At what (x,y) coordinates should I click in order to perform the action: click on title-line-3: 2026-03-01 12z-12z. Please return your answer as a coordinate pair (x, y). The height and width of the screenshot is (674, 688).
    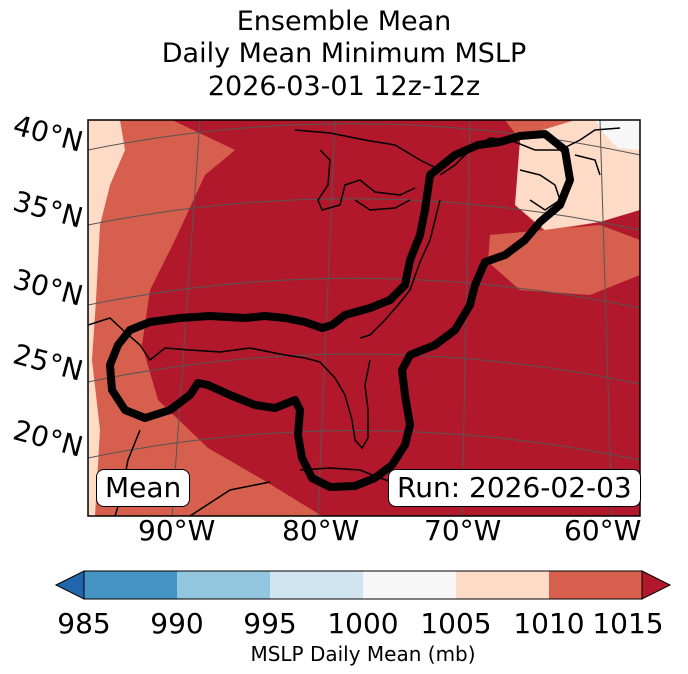
    Looking at the image, I should click on (344, 86).